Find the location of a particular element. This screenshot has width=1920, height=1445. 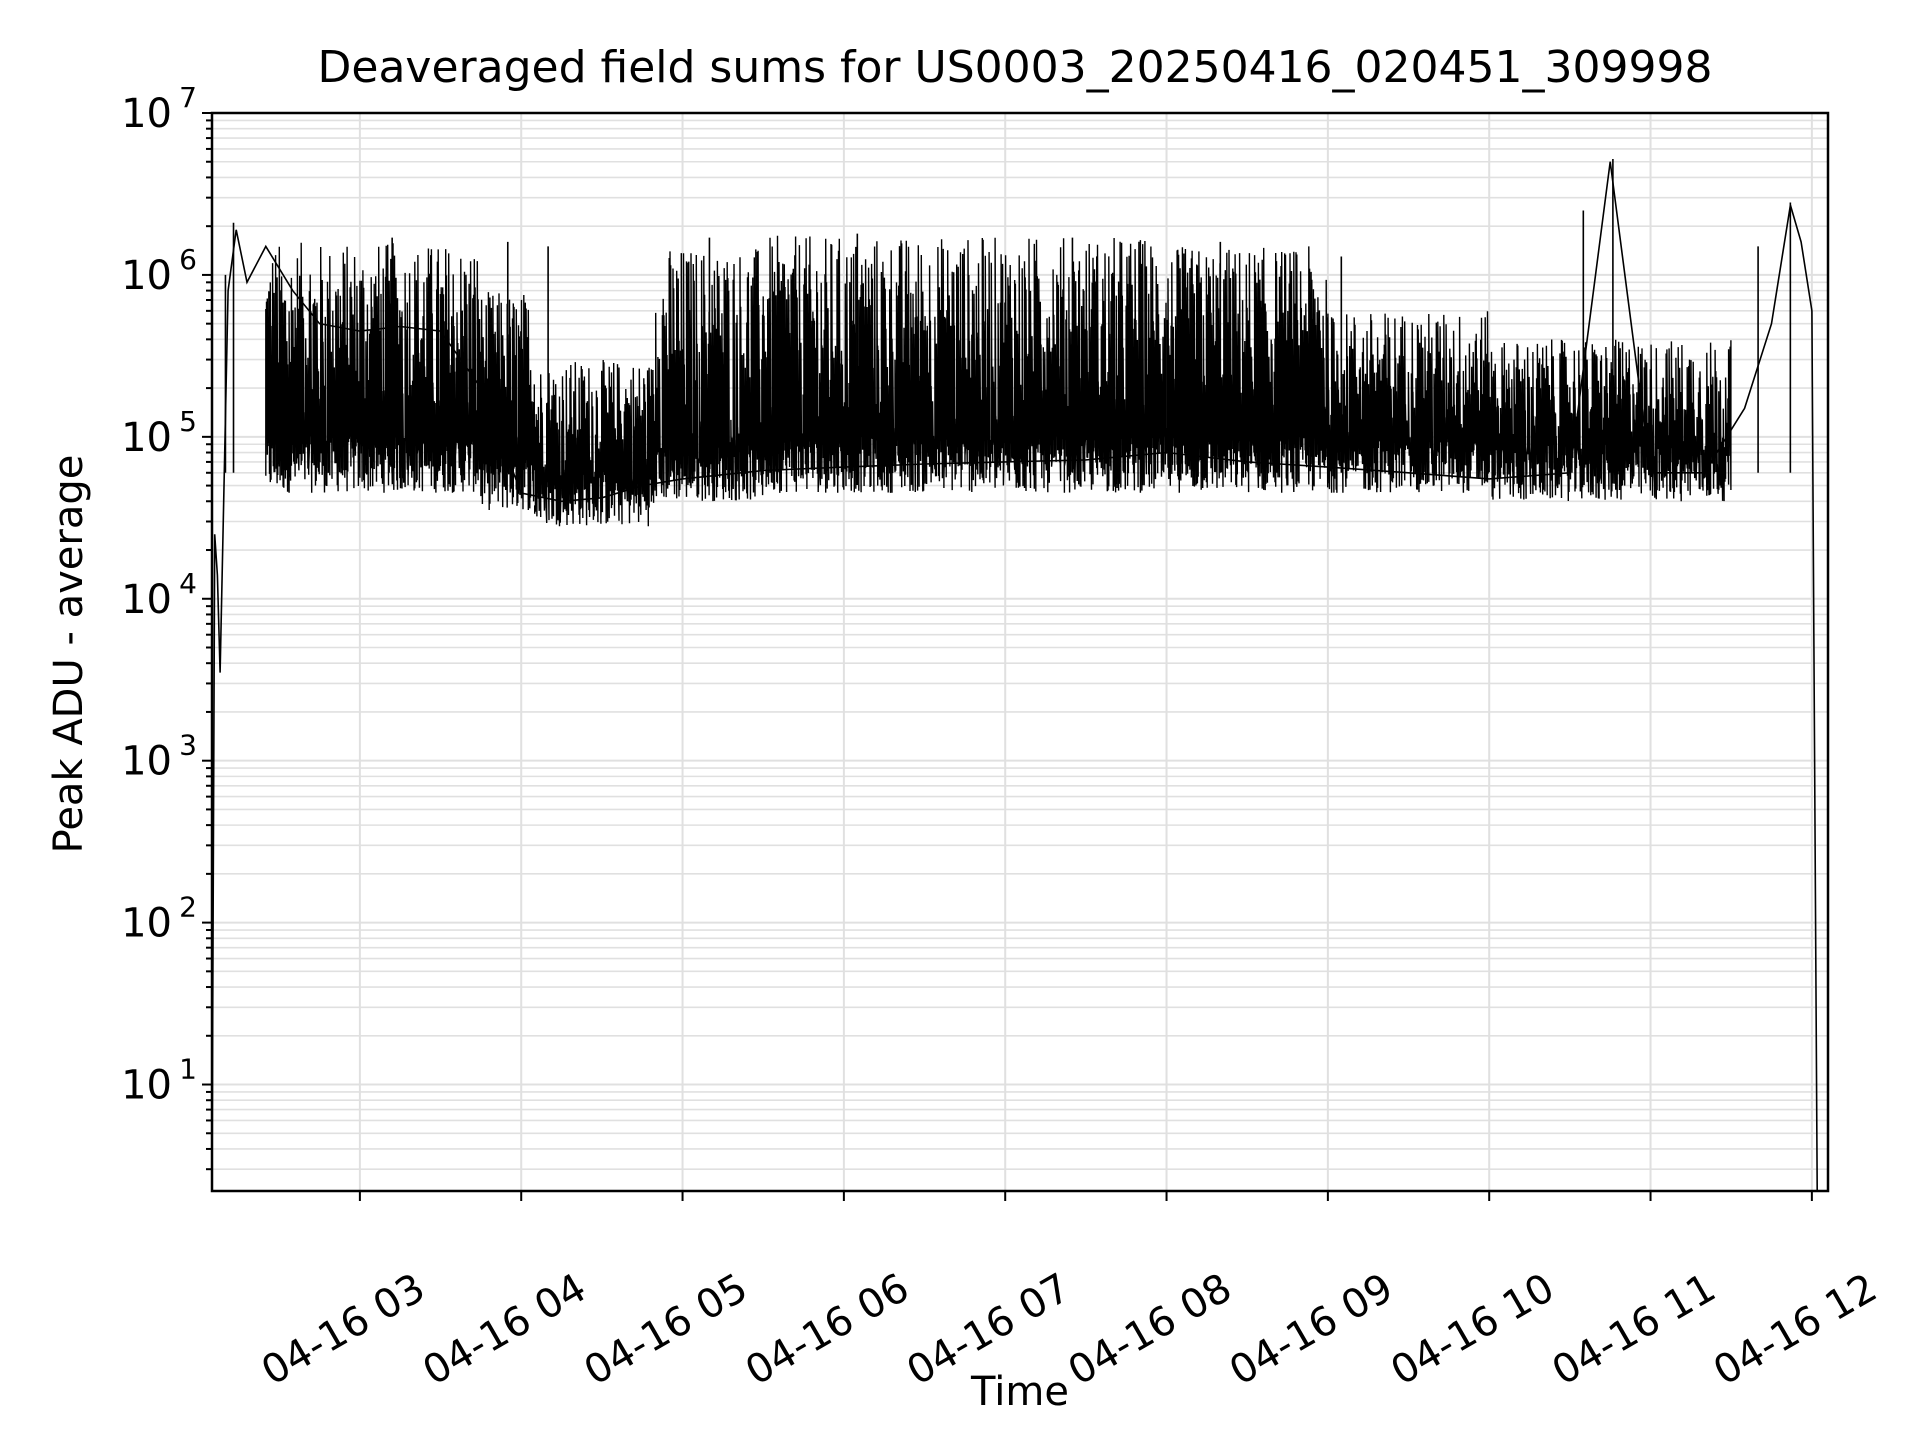

x-axis-label: Time is located at coordinates (1019, 1392).